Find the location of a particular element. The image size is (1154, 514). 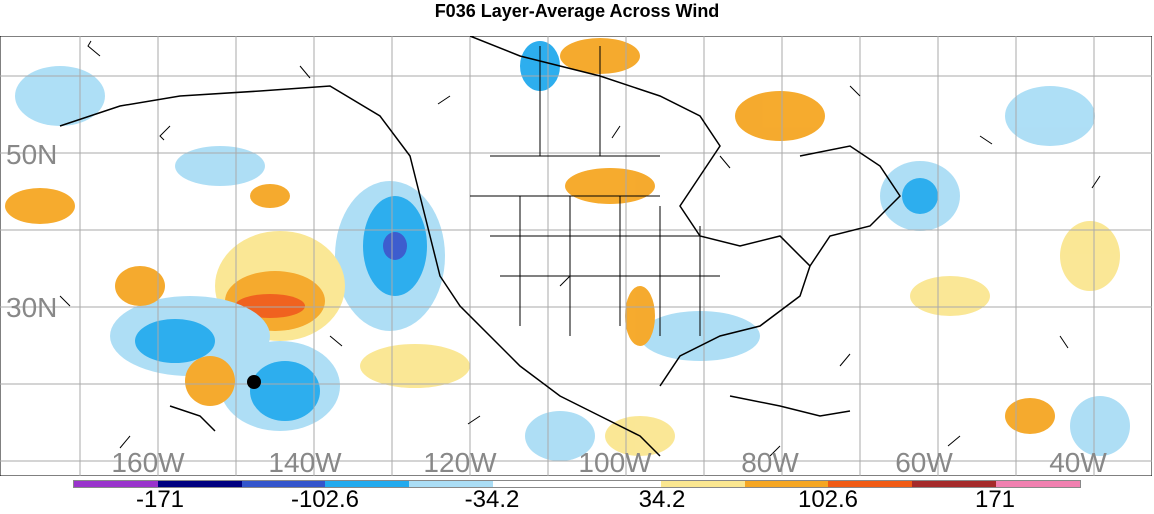

colorbar-label: 102.6 is located at coordinates (828, 499).